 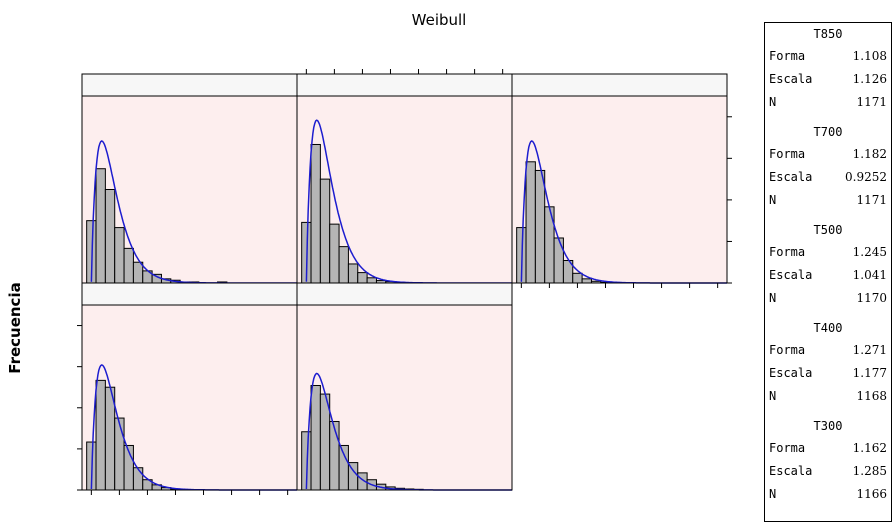 I want to click on stats-value: 1170, so click(x=871, y=298).